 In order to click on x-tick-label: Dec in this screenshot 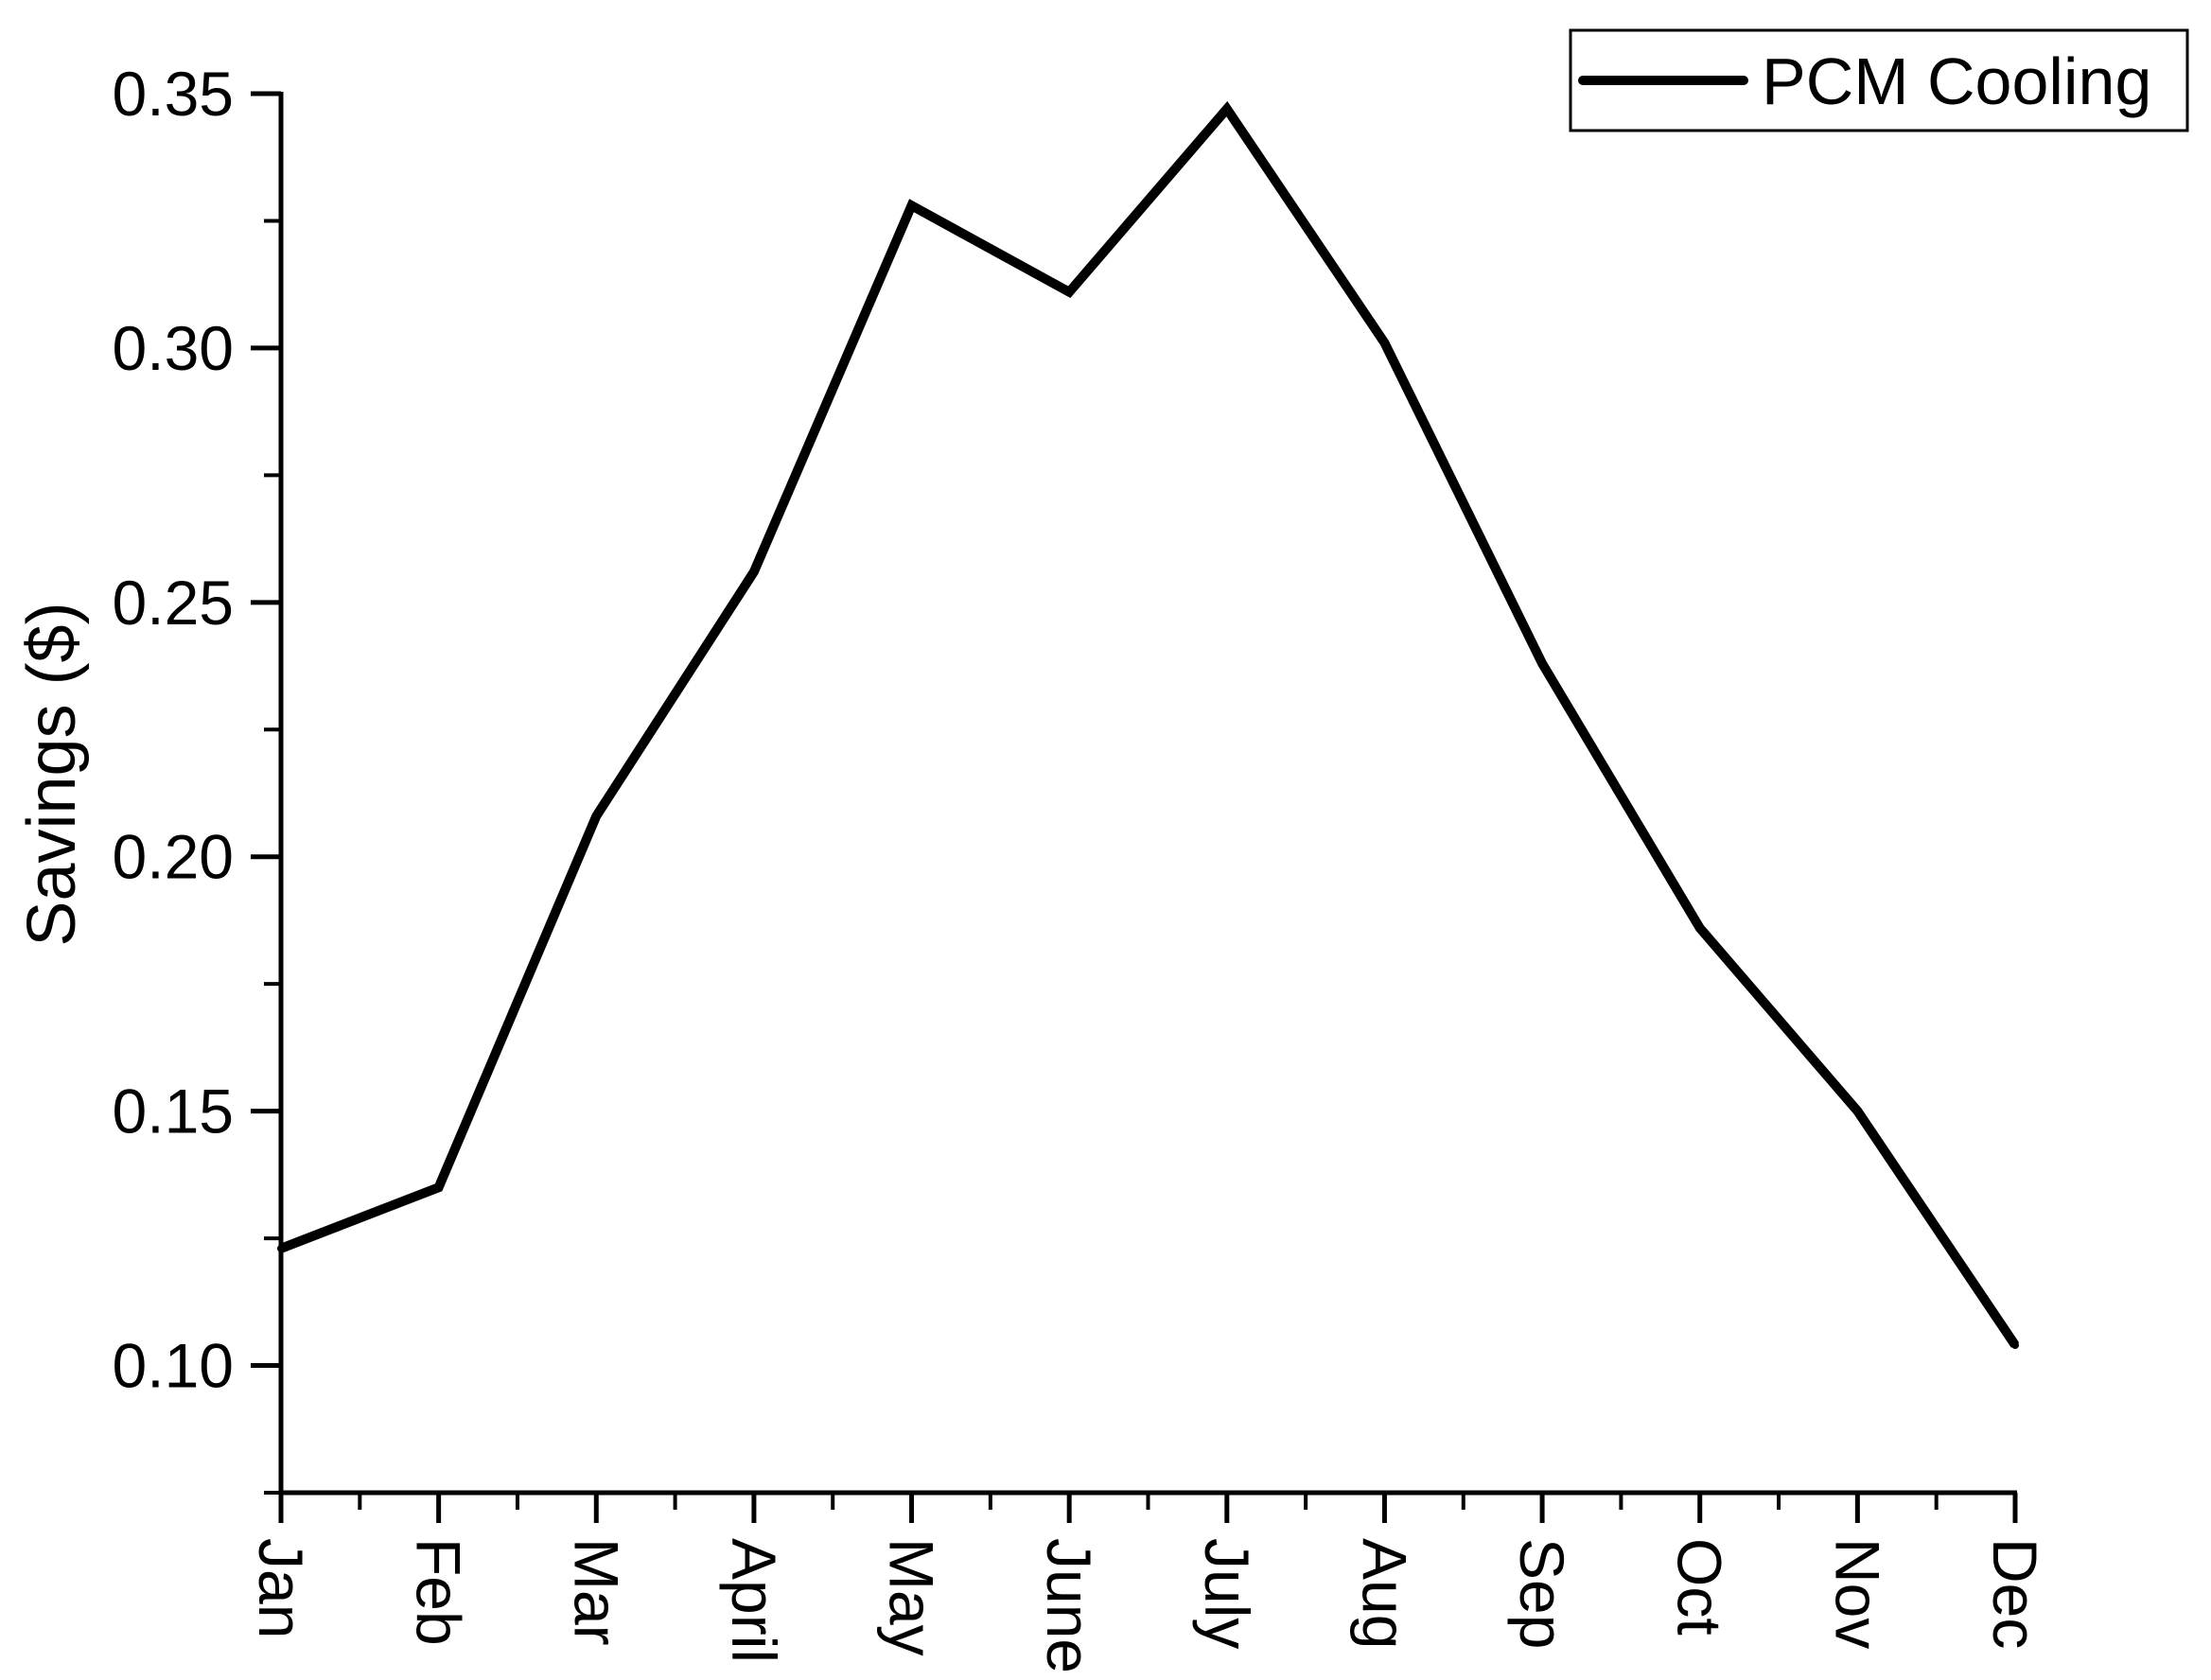, I will do `click(2015, 1593)`.